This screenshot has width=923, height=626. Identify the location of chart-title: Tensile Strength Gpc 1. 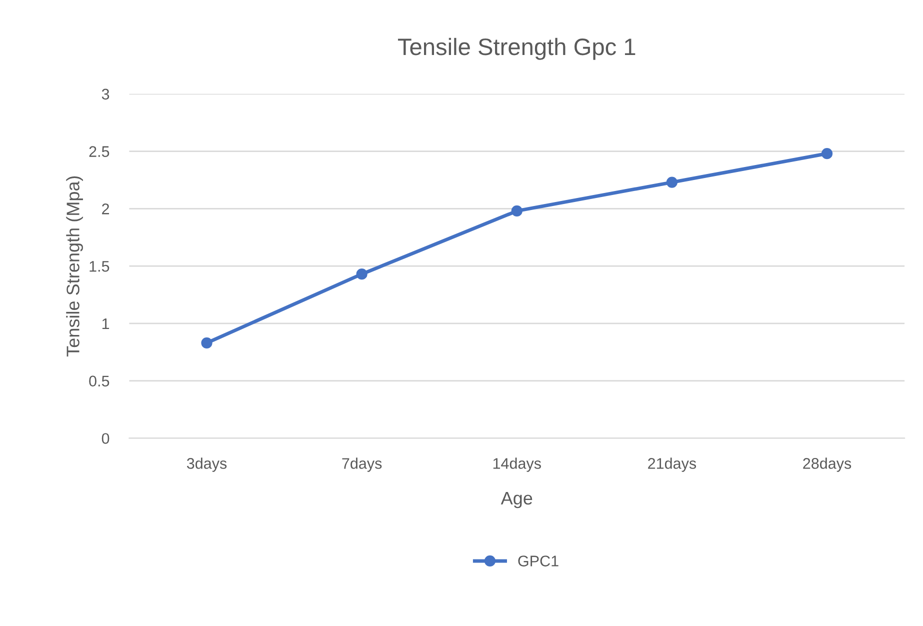
(517, 49).